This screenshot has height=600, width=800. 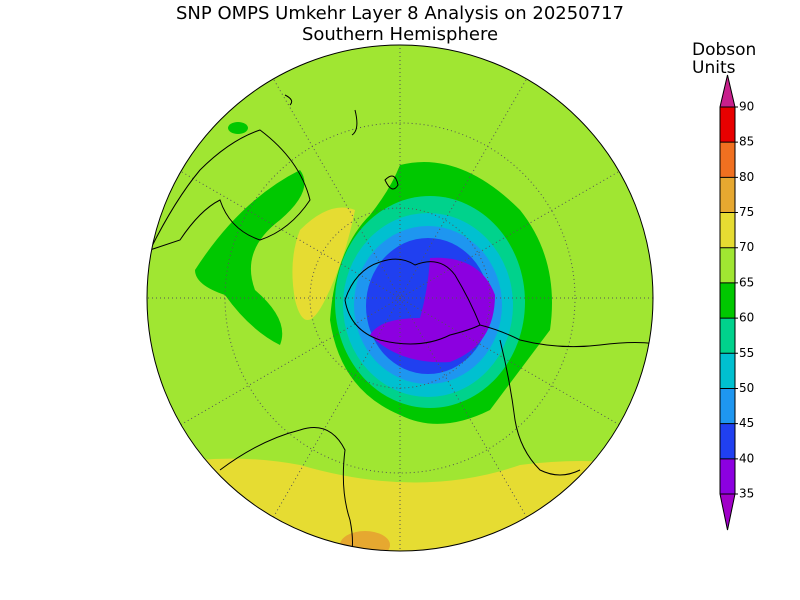 What do you see at coordinates (724, 50) in the screenshot?
I see `colorbar-label: Dobson` at bounding box center [724, 50].